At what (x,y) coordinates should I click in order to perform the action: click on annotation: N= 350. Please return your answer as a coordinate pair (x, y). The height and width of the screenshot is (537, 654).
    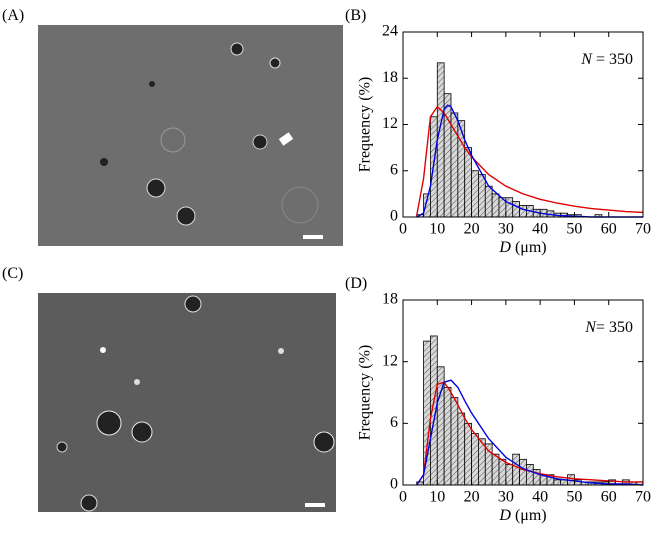
    Looking at the image, I should click on (608, 327).